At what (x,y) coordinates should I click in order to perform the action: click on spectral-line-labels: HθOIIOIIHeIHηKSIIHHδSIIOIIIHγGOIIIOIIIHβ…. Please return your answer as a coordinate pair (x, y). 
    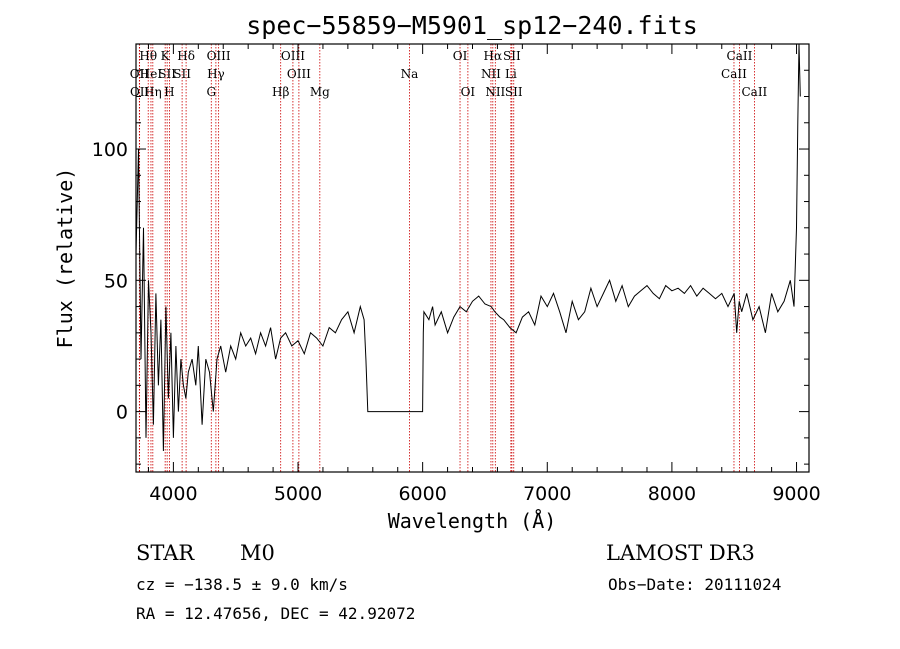
    Looking at the image, I should click on (449, 74).